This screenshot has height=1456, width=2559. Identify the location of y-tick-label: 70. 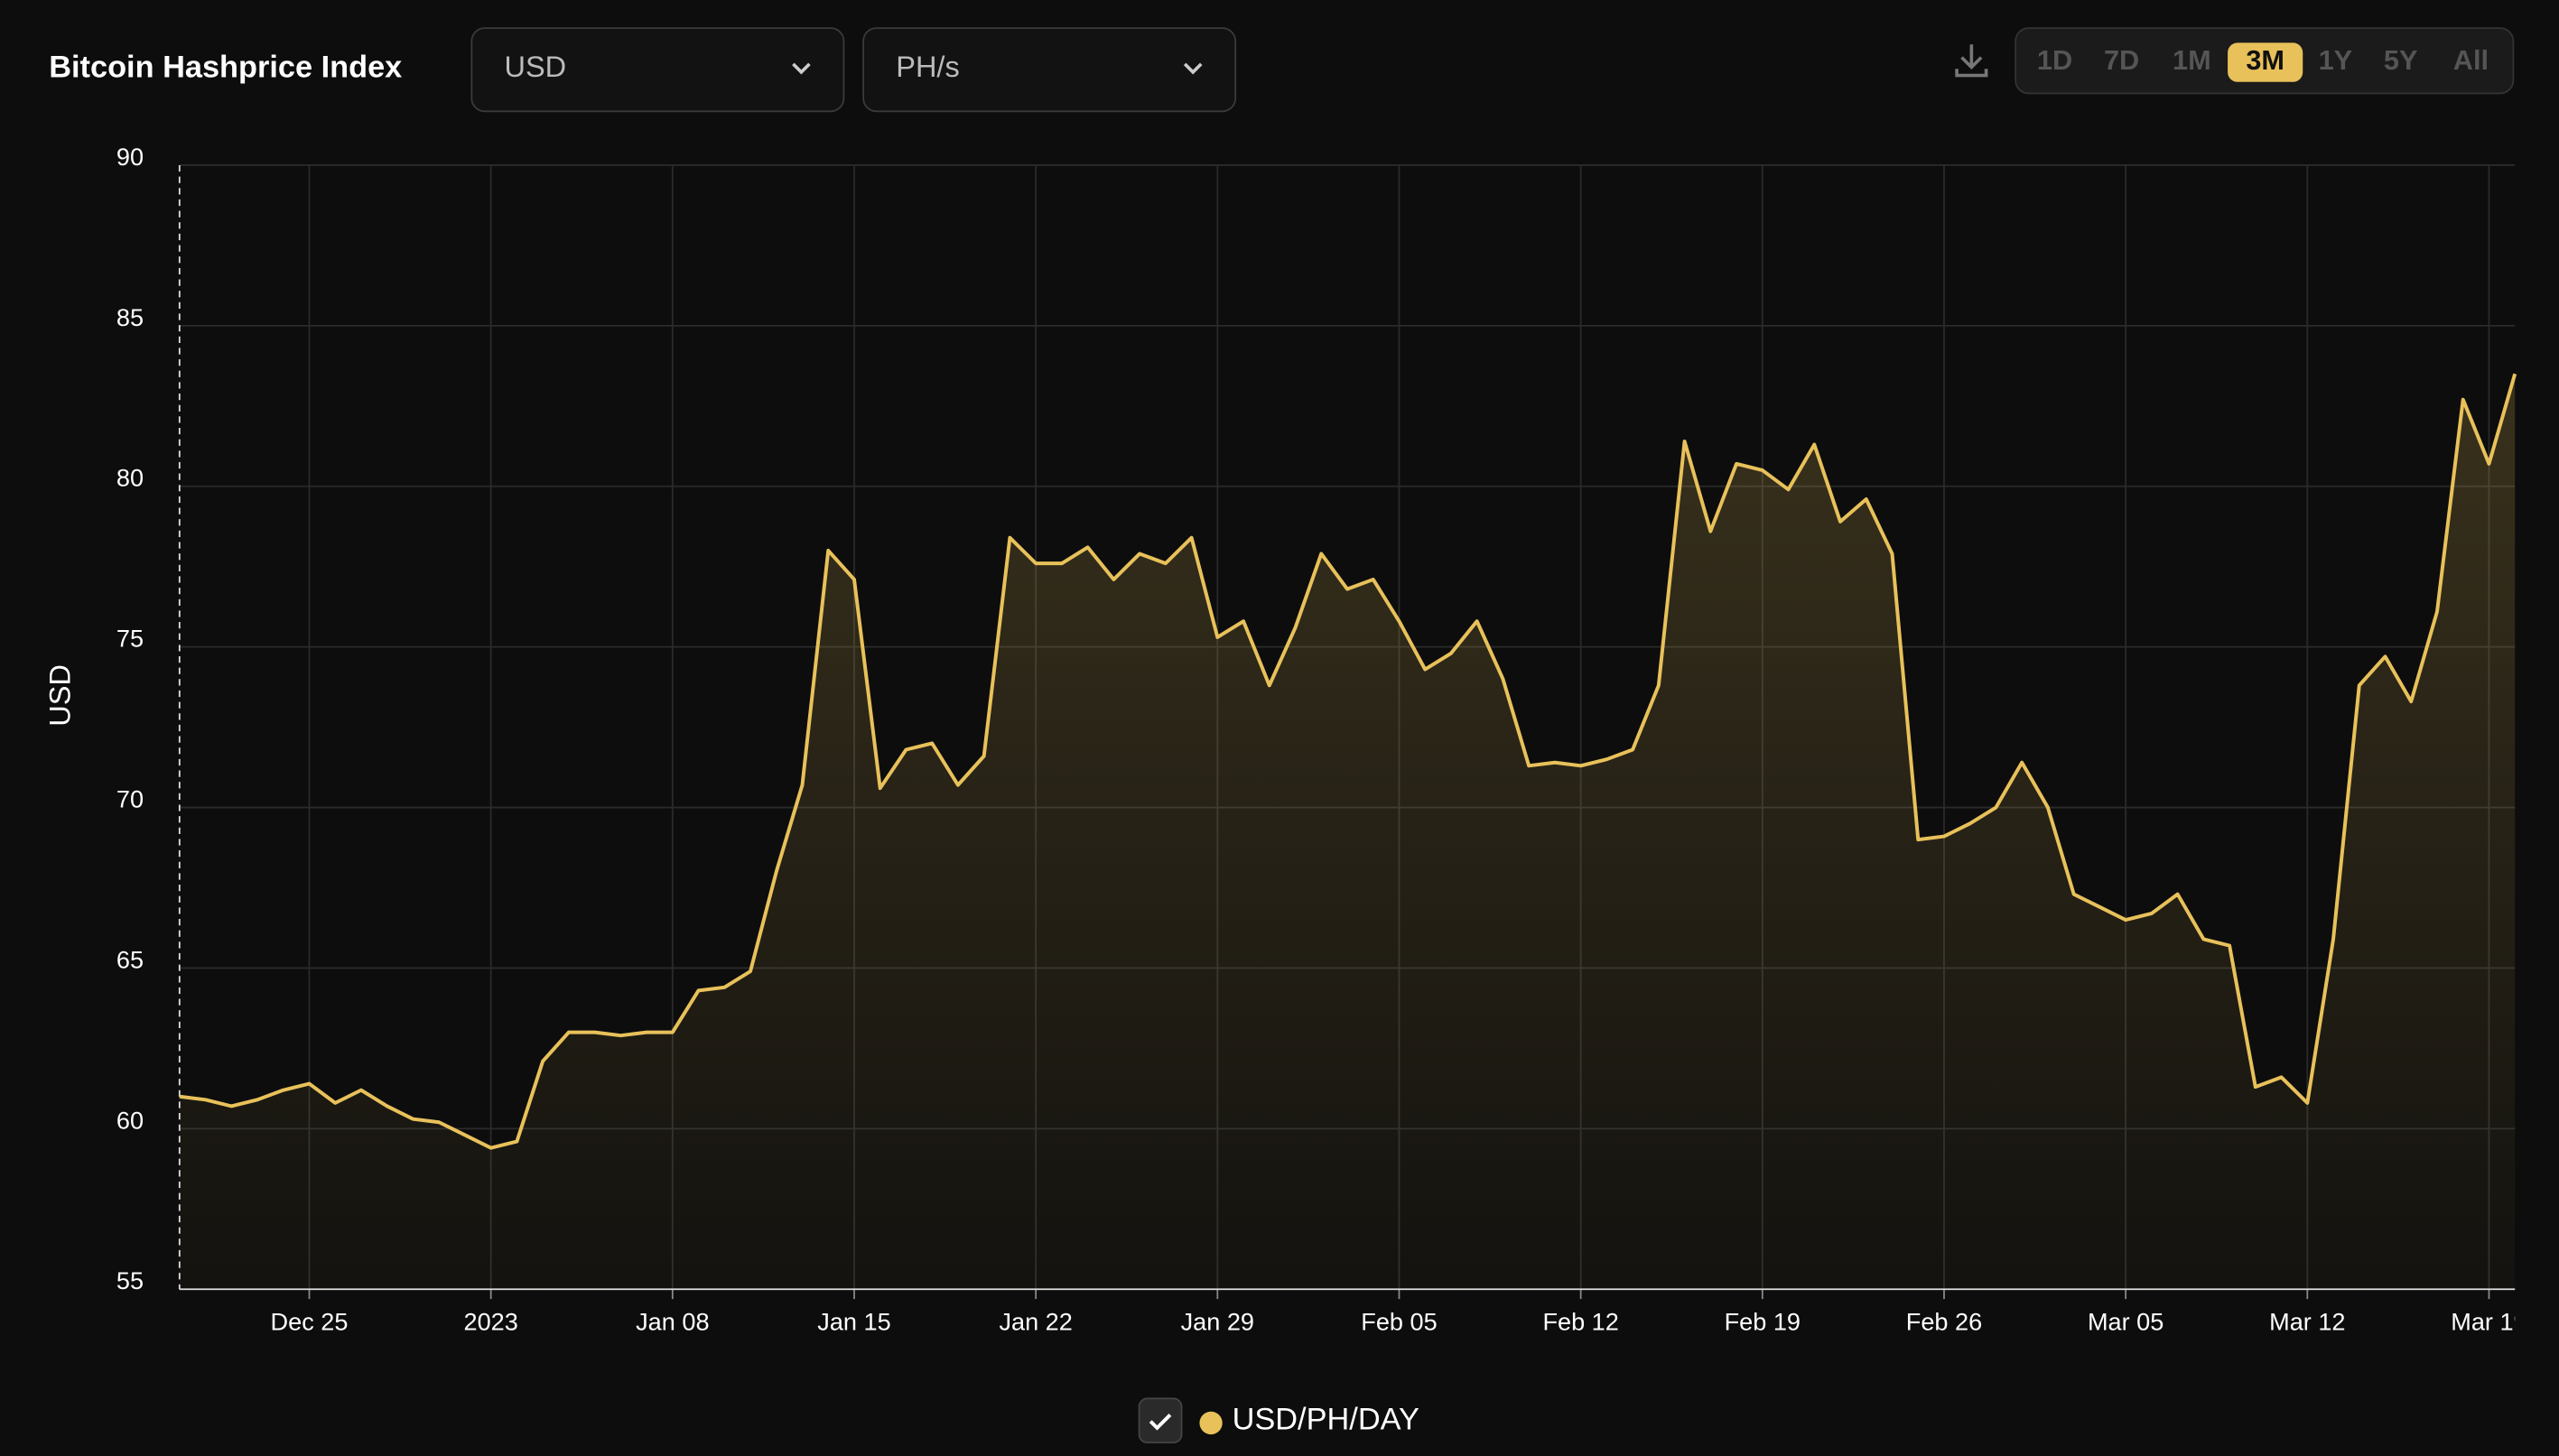
(130, 798).